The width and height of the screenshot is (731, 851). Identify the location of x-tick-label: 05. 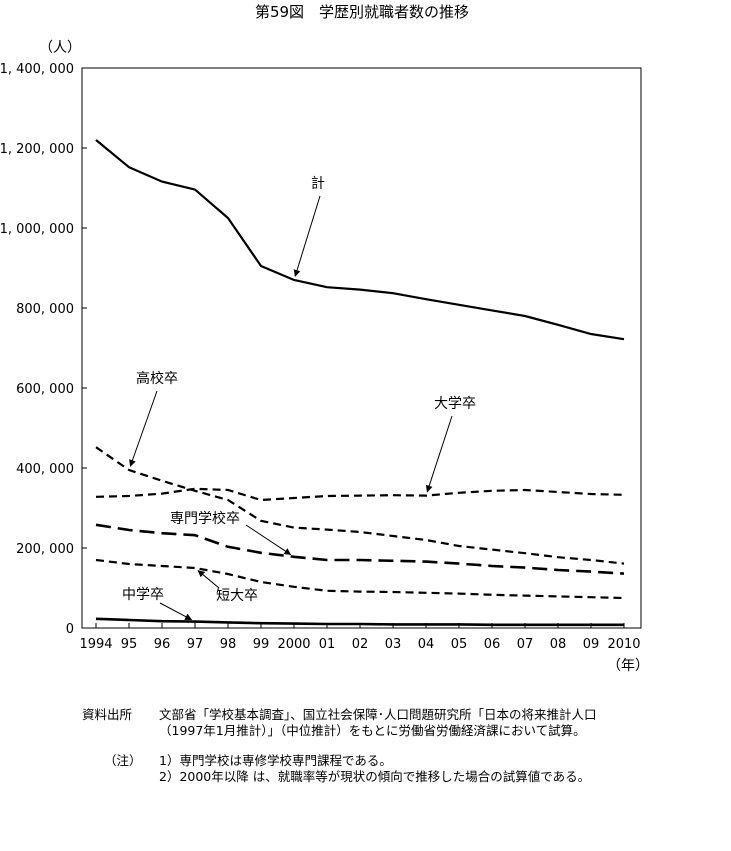
(459, 644).